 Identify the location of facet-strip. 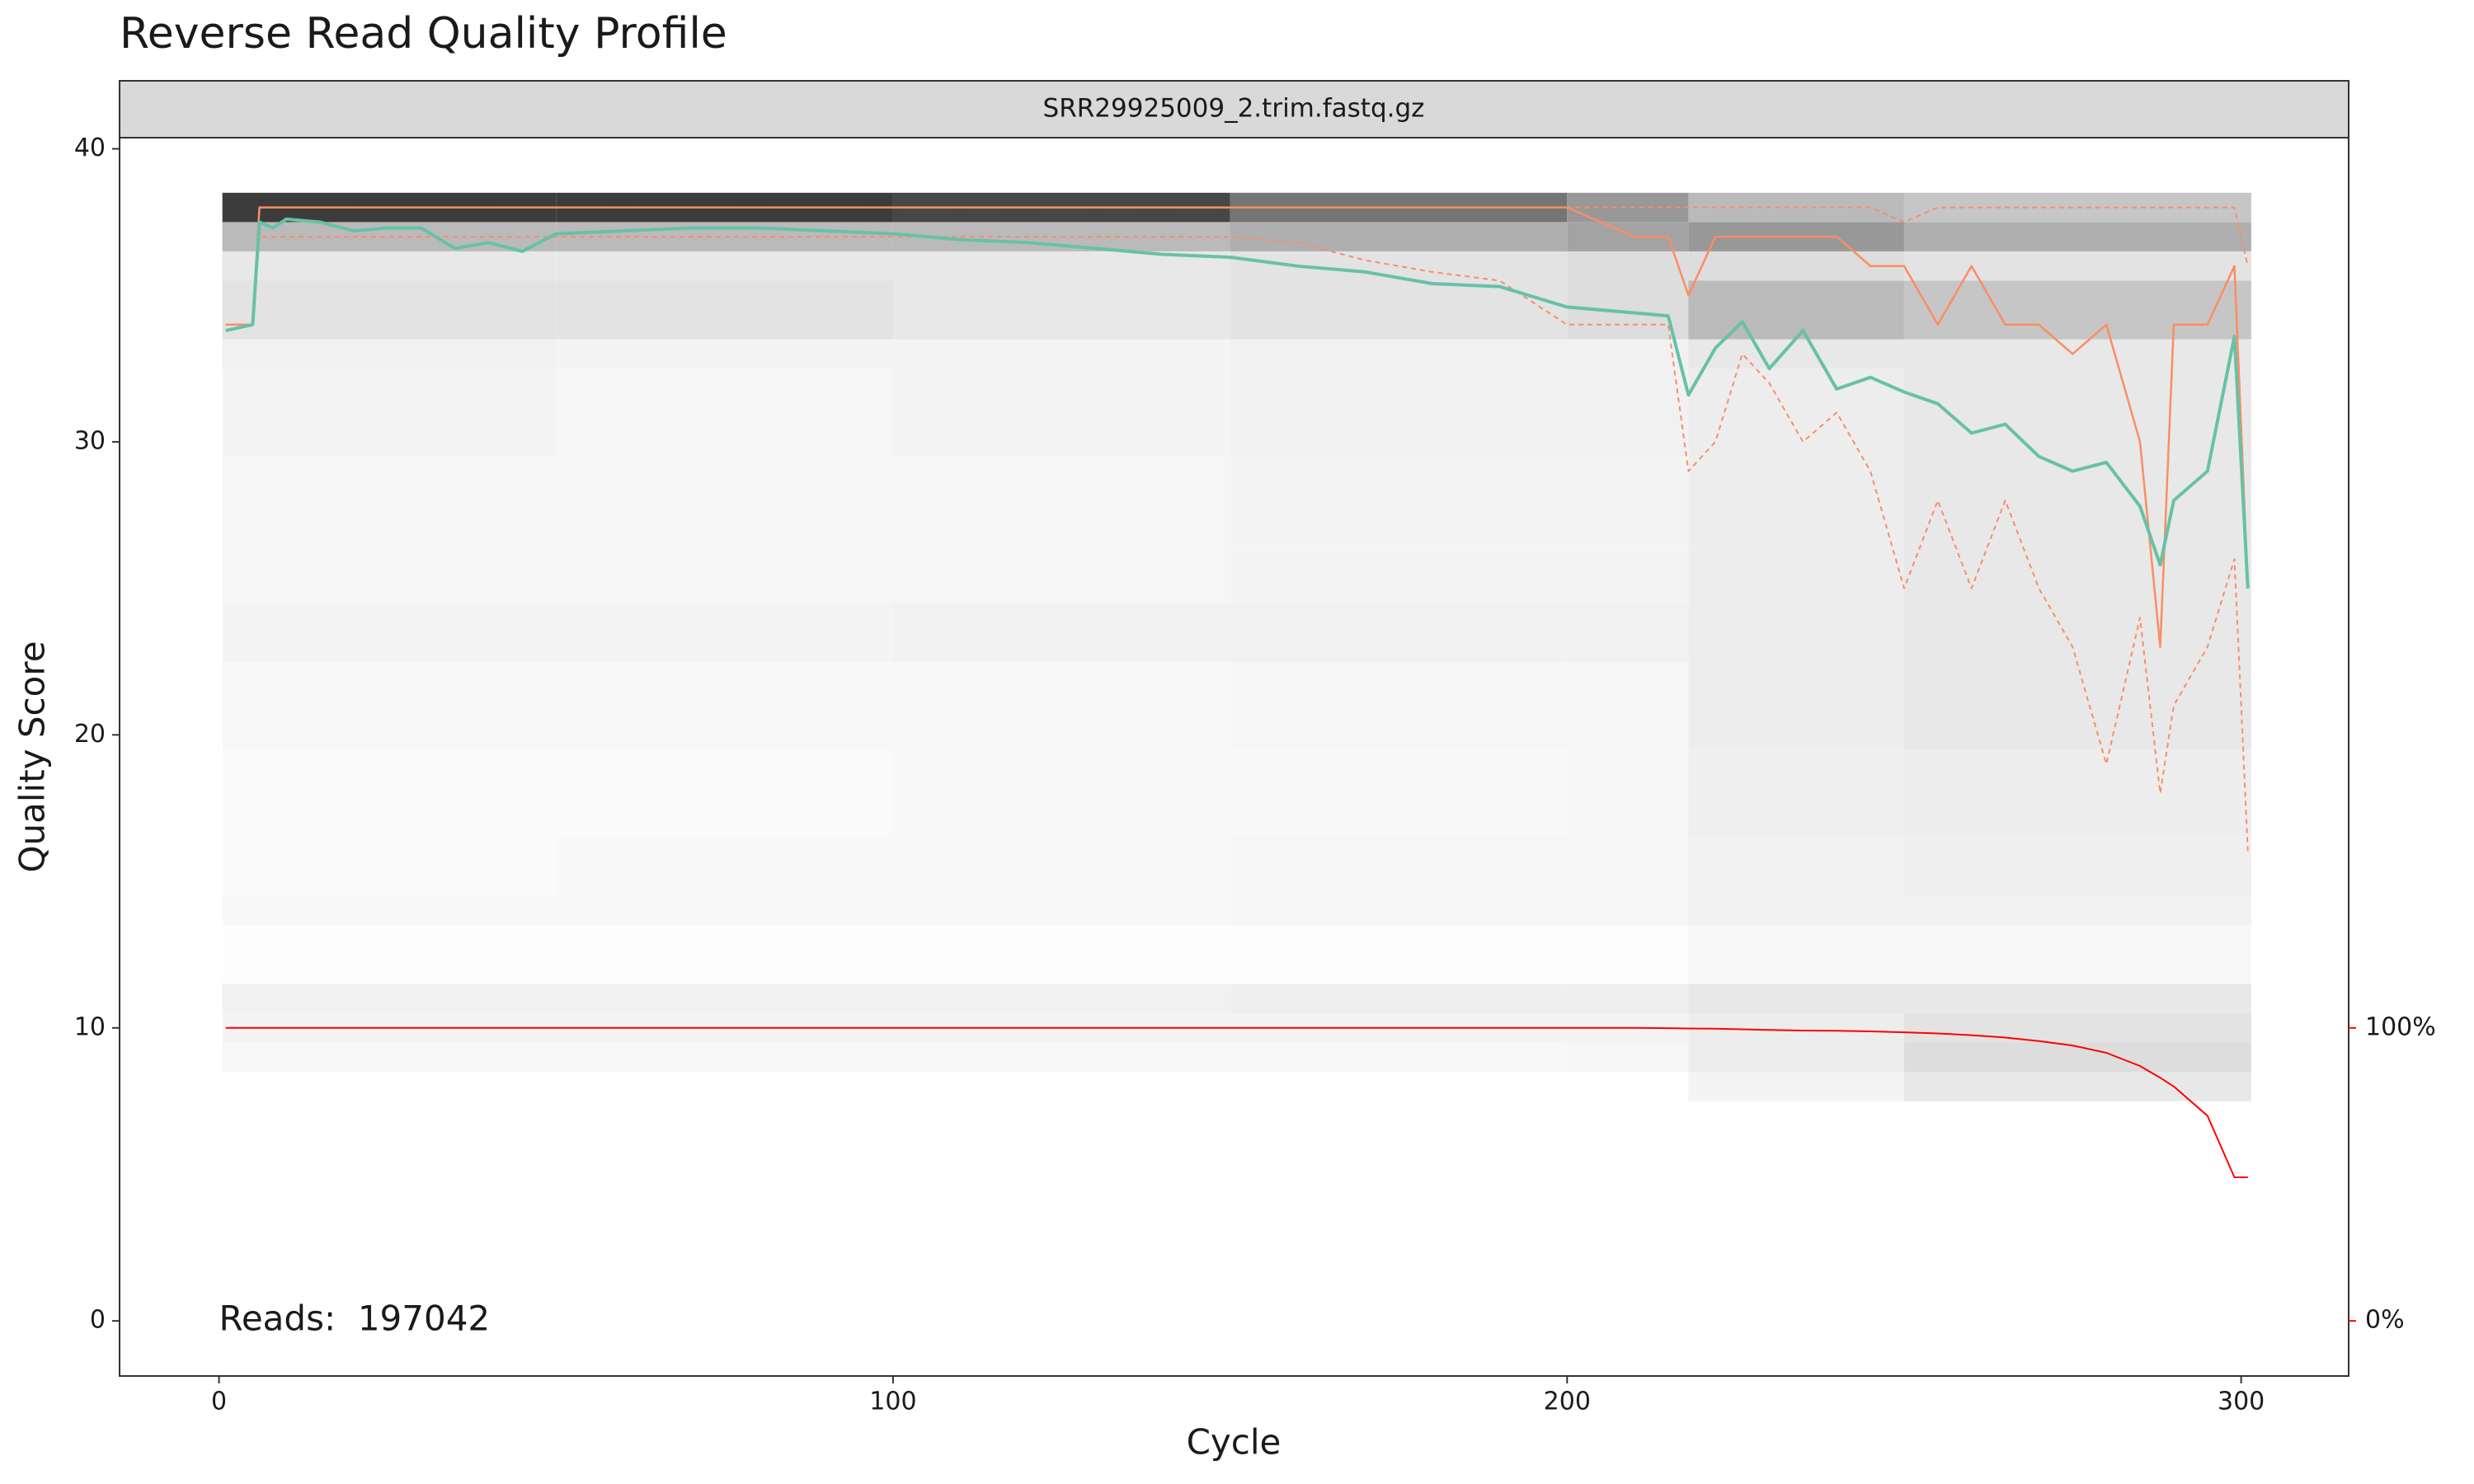
(1234, 109).